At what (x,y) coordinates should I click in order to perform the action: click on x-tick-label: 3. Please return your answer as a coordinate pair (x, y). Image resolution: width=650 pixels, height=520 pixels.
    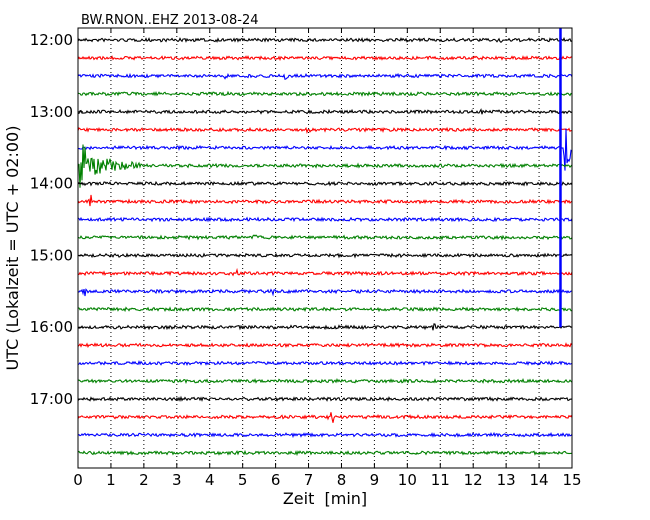
    Looking at the image, I should click on (177, 480).